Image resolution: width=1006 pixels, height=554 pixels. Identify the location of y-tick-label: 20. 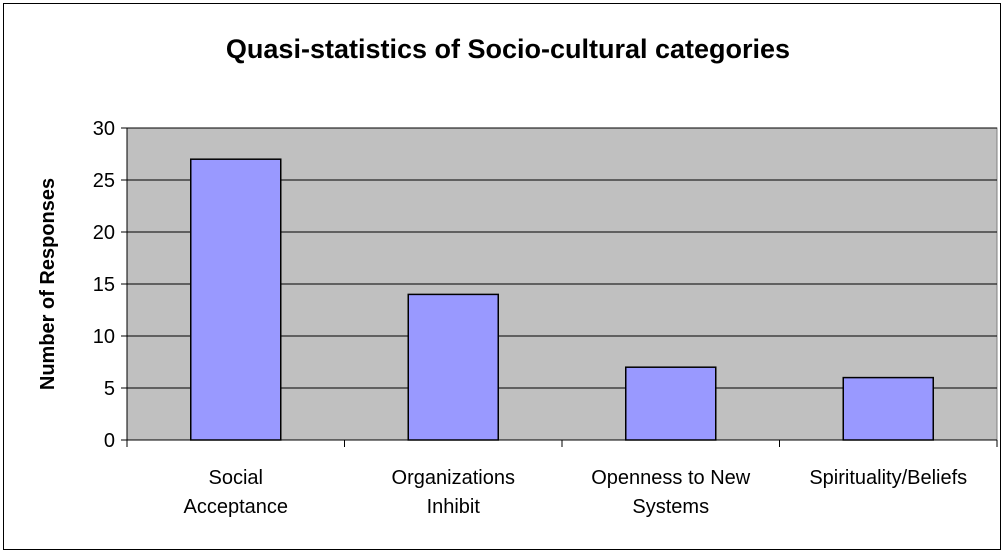
(104, 233).